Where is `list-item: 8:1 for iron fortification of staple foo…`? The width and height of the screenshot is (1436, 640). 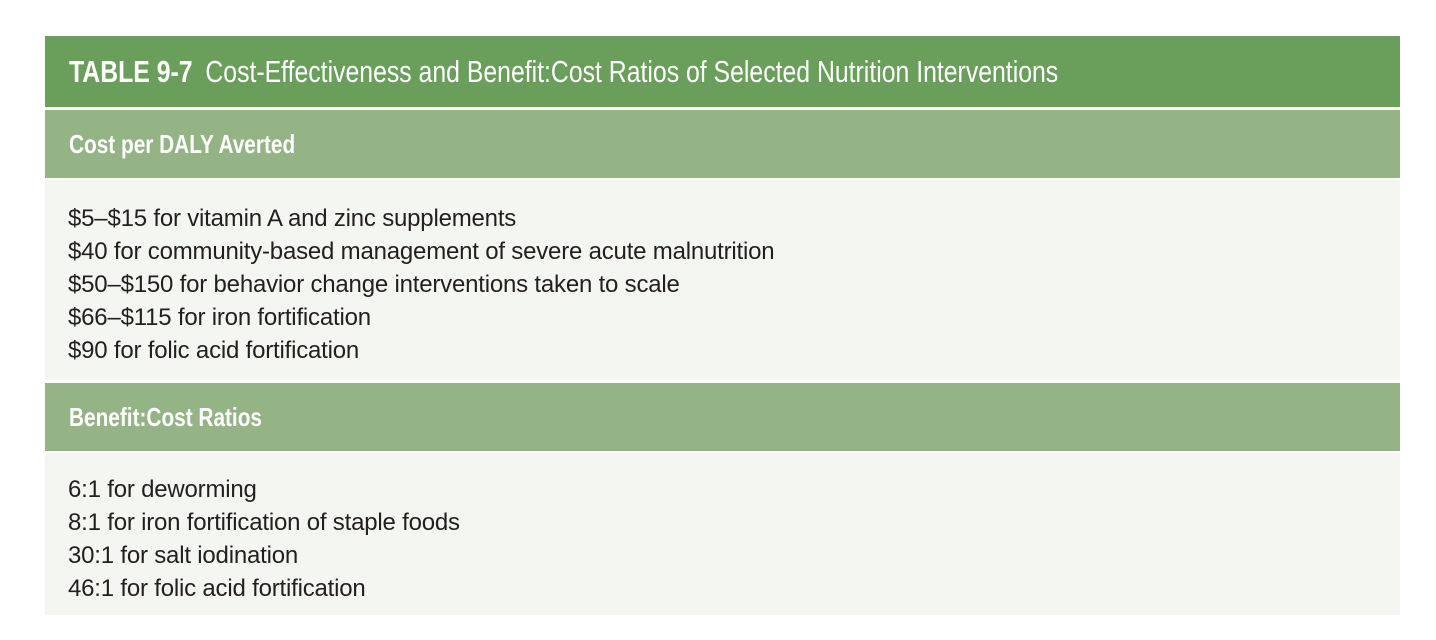
list-item: 8:1 for iron fortification of staple foo… is located at coordinates (264, 522).